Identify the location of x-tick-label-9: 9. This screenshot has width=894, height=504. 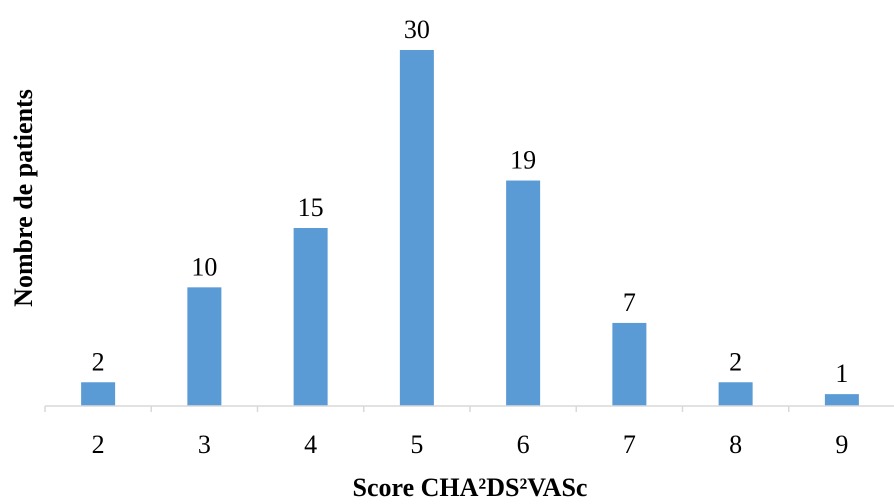
(841, 444).